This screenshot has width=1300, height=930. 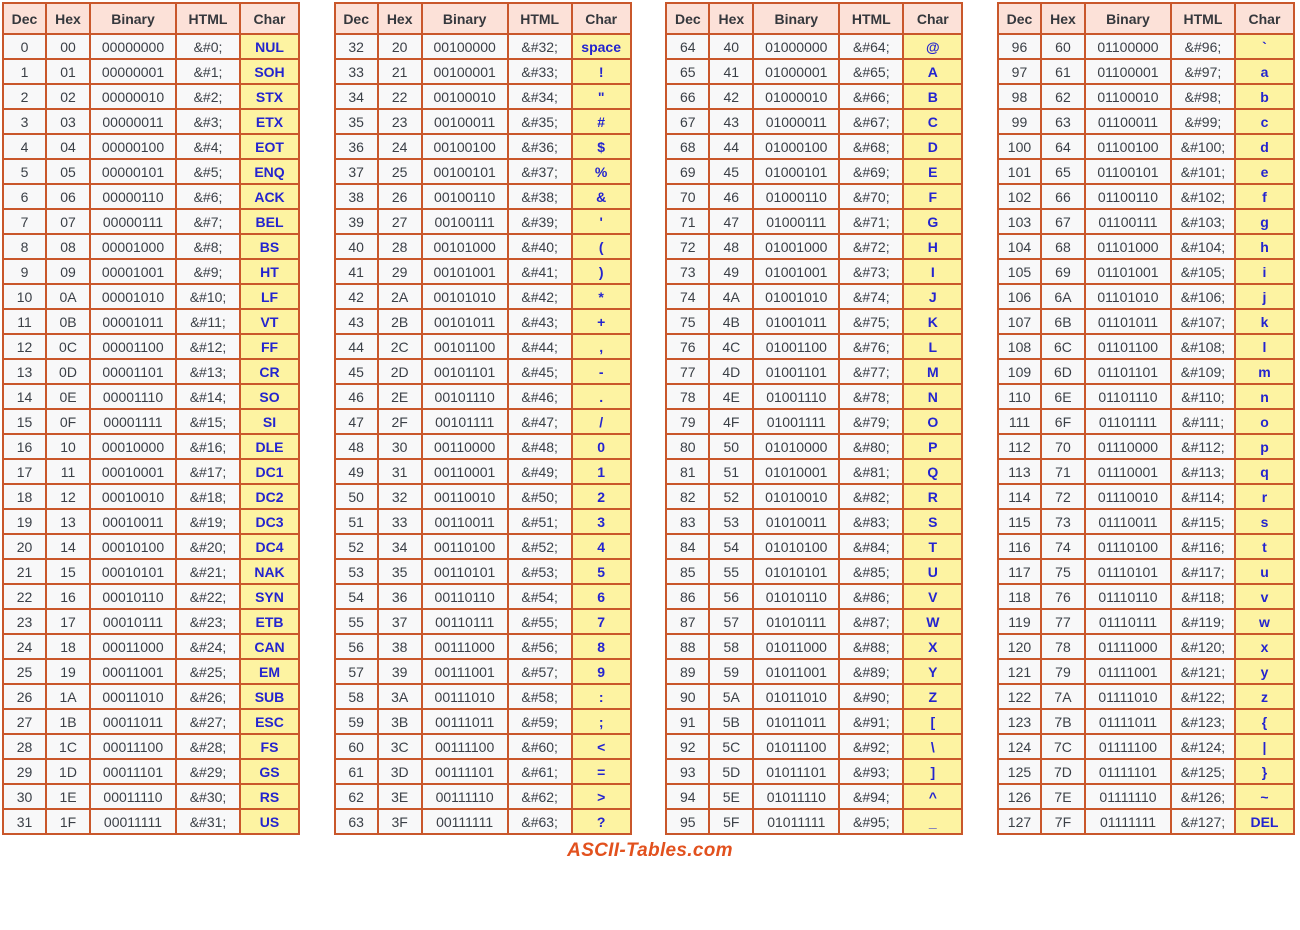 What do you see at coordinates (601, 746) in the screenshot?
I see `cell-char: <` at bounding box center [601, 746].